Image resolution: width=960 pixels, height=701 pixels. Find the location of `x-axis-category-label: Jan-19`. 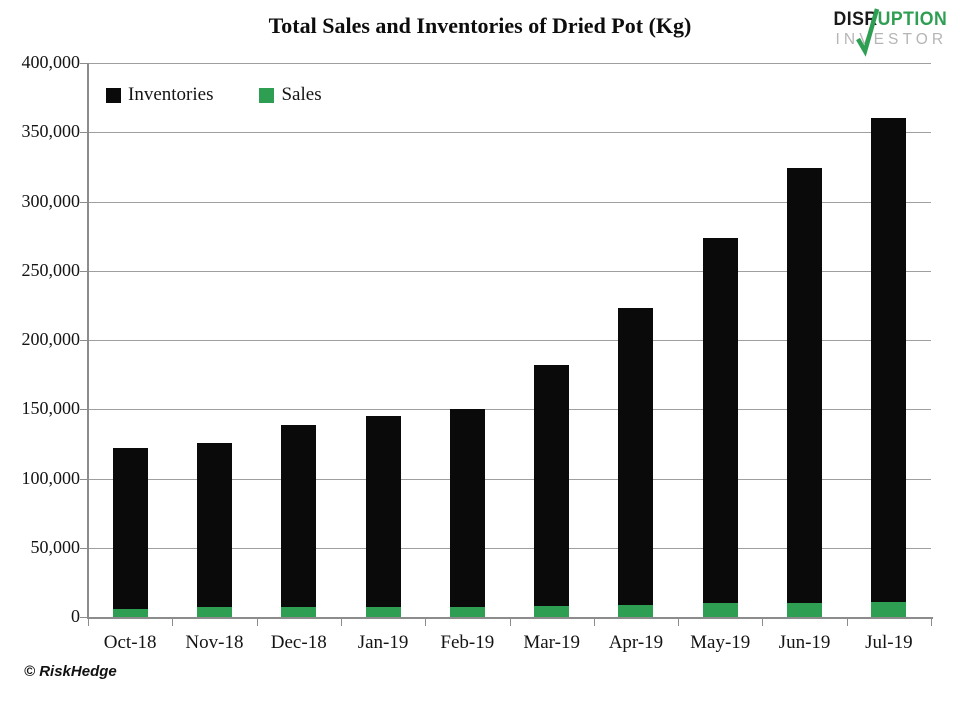

x-axis-category-label: Jan-19 is located at coordinates (383, 642).